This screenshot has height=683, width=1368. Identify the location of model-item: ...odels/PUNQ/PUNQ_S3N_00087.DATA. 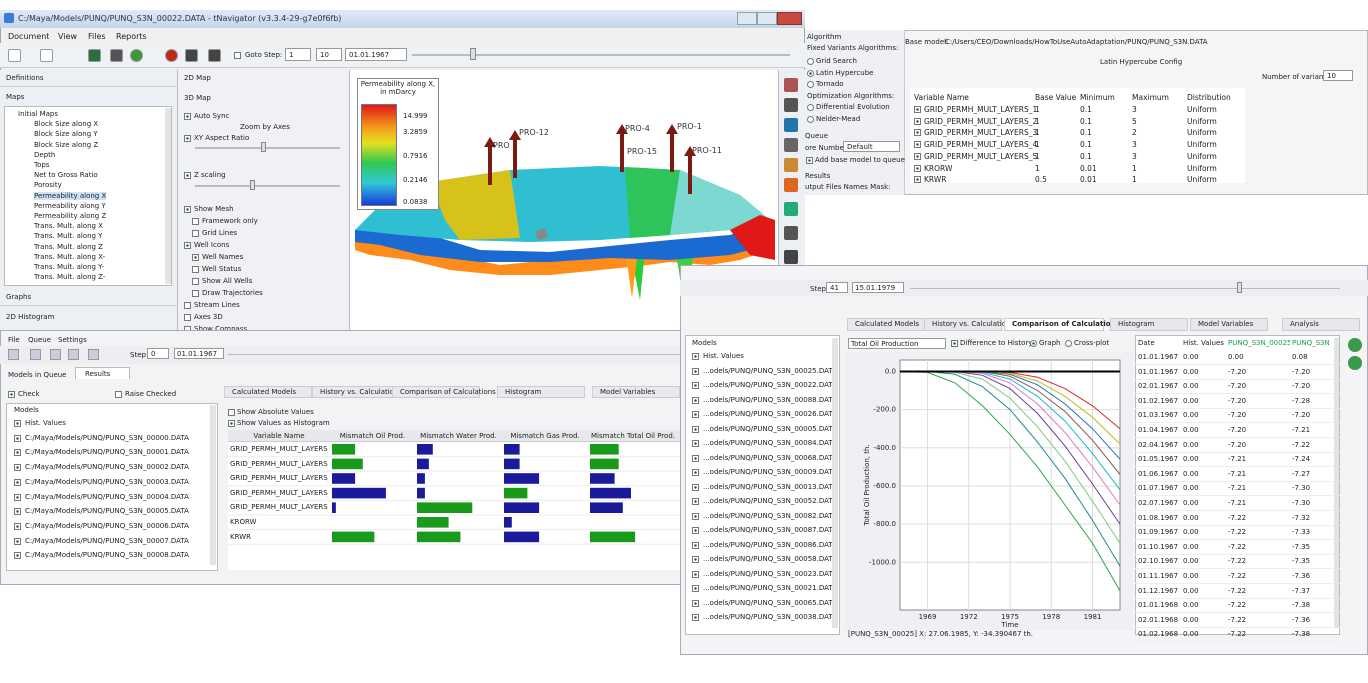
(770, 530).